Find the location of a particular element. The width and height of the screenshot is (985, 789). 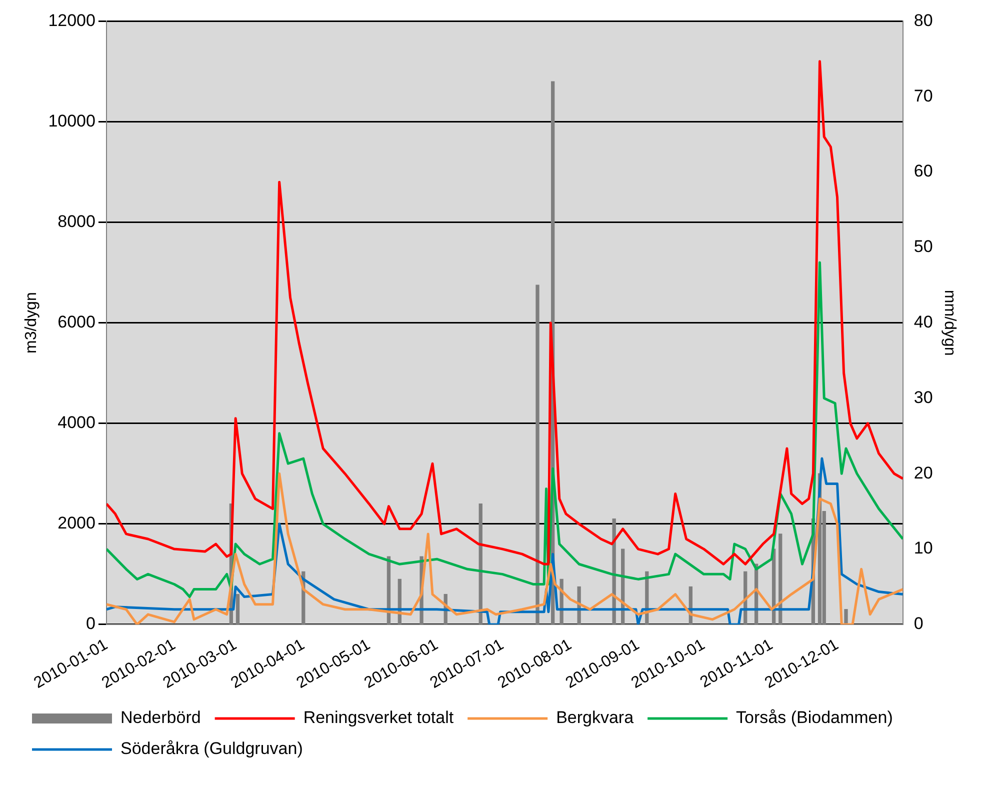

y2-tick-label: 80 is located at coordinates (923, 20).